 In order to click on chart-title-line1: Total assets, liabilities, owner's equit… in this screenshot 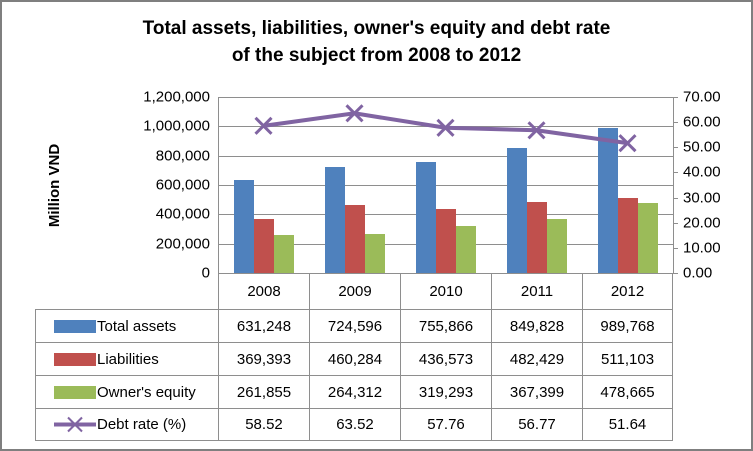, I will do `click(376, 28)`.